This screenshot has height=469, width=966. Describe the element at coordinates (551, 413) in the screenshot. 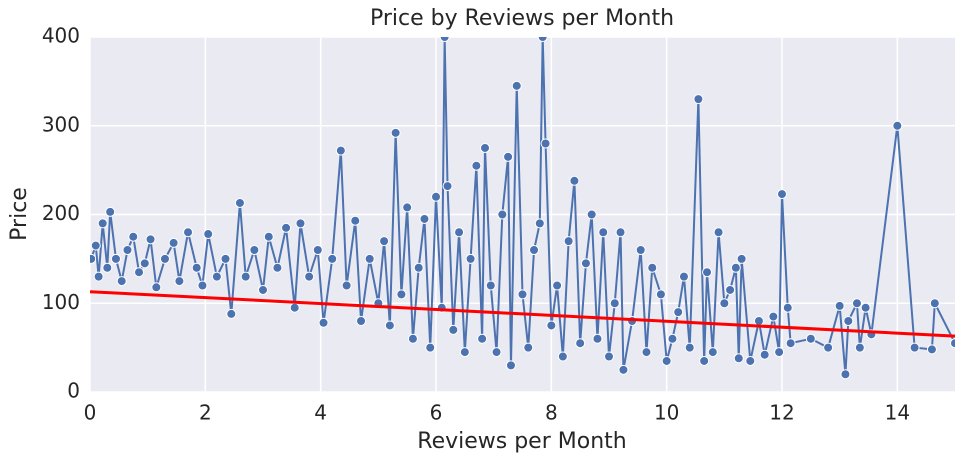

I see `x-tick-label: 8` at that location.